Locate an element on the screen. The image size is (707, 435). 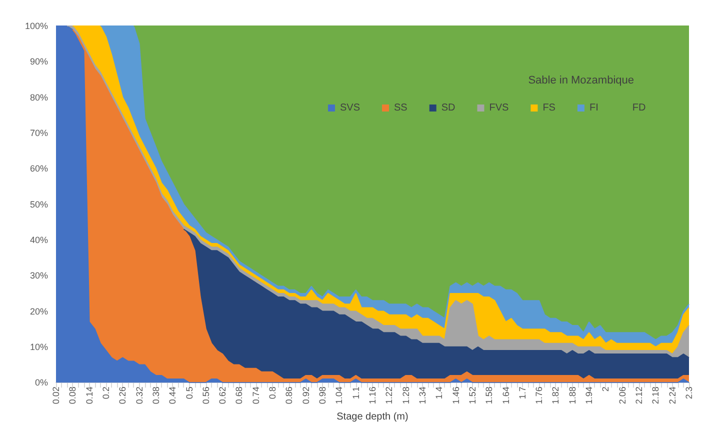
x-tick-label: 0.62 is located at coordinates (223, 395).